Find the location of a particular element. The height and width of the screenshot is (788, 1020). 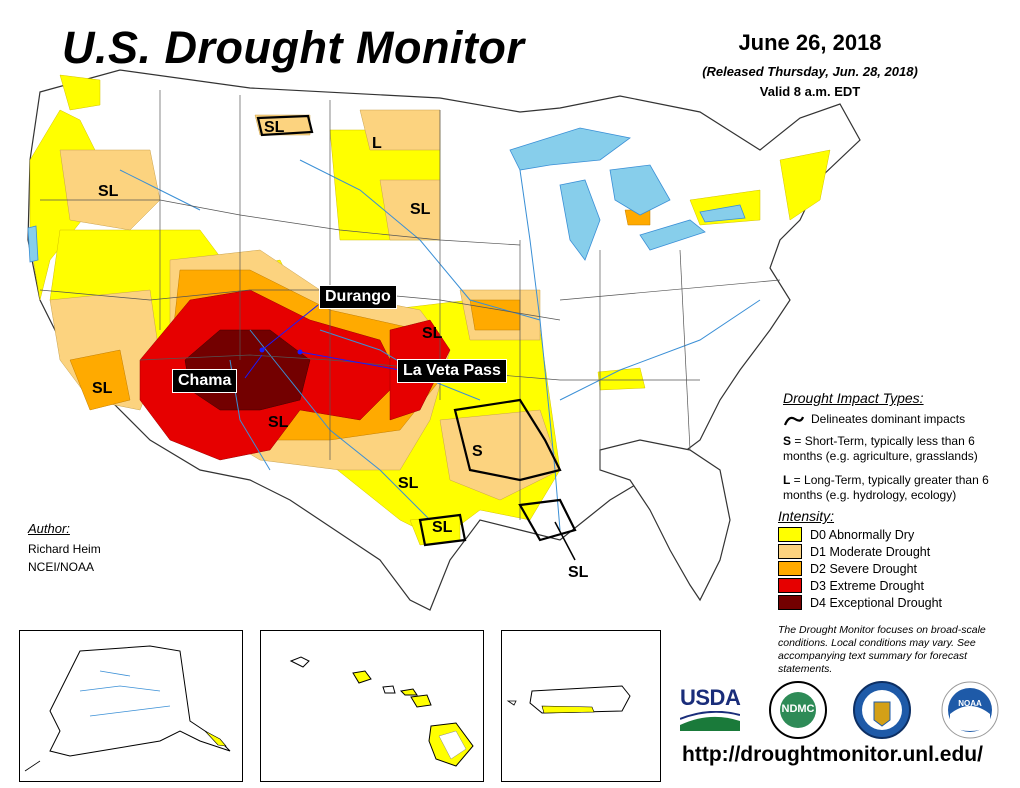

callout-pointers is located at coordinates (322, 341).